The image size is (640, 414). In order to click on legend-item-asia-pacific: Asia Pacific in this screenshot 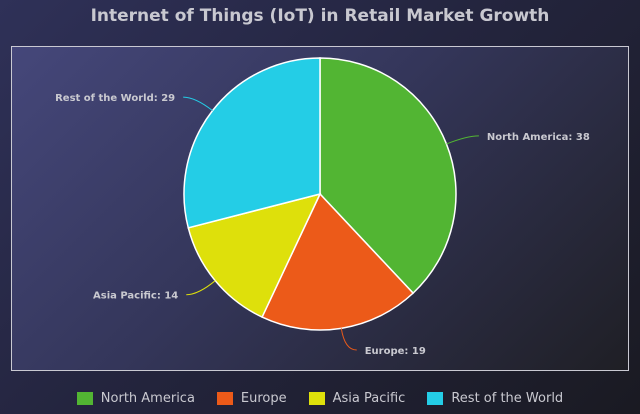, I will do `click(357, 398)`.